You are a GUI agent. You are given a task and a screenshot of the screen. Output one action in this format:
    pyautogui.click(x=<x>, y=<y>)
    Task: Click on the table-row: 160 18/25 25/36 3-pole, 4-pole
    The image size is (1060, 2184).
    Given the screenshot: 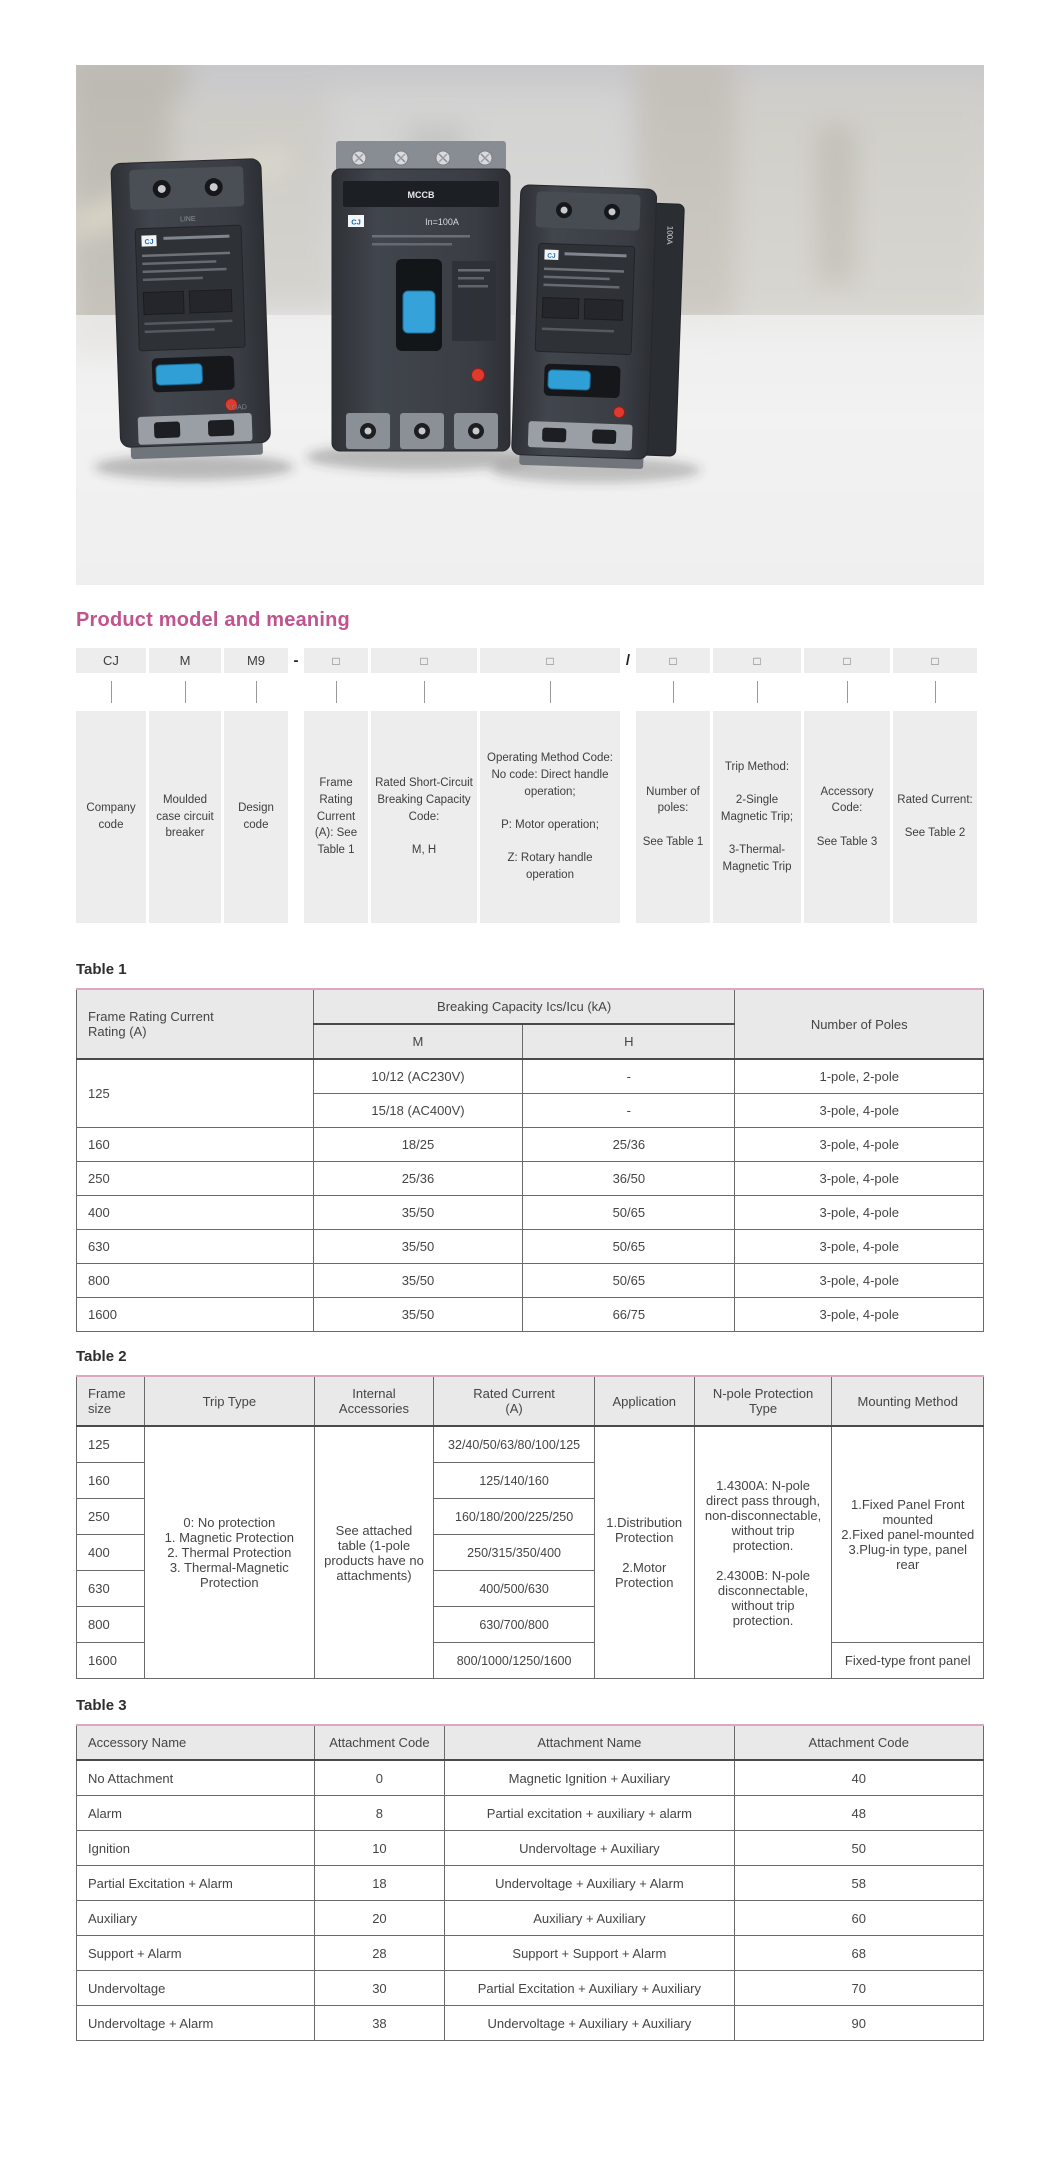 What is the action you would take?
    pyautogui.click(x=530, y=1144)
    